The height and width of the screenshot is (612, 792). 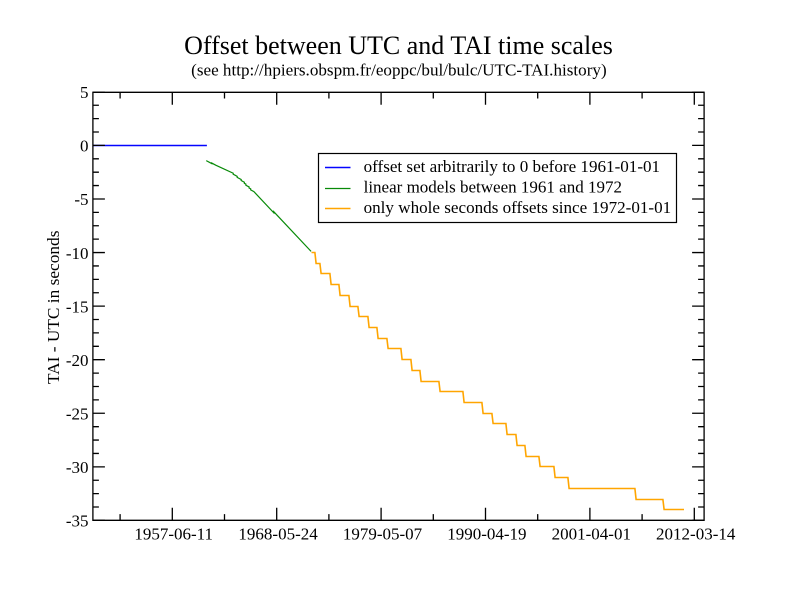 I want to click on svg-text: -30, so click(x=77, y=467).